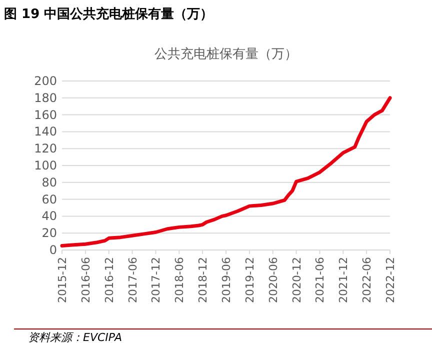  What do you see at coordinates (156, 280) in the screenshot?
I see `x-tick-label: 2017-12` at bounding box center [156, 280].